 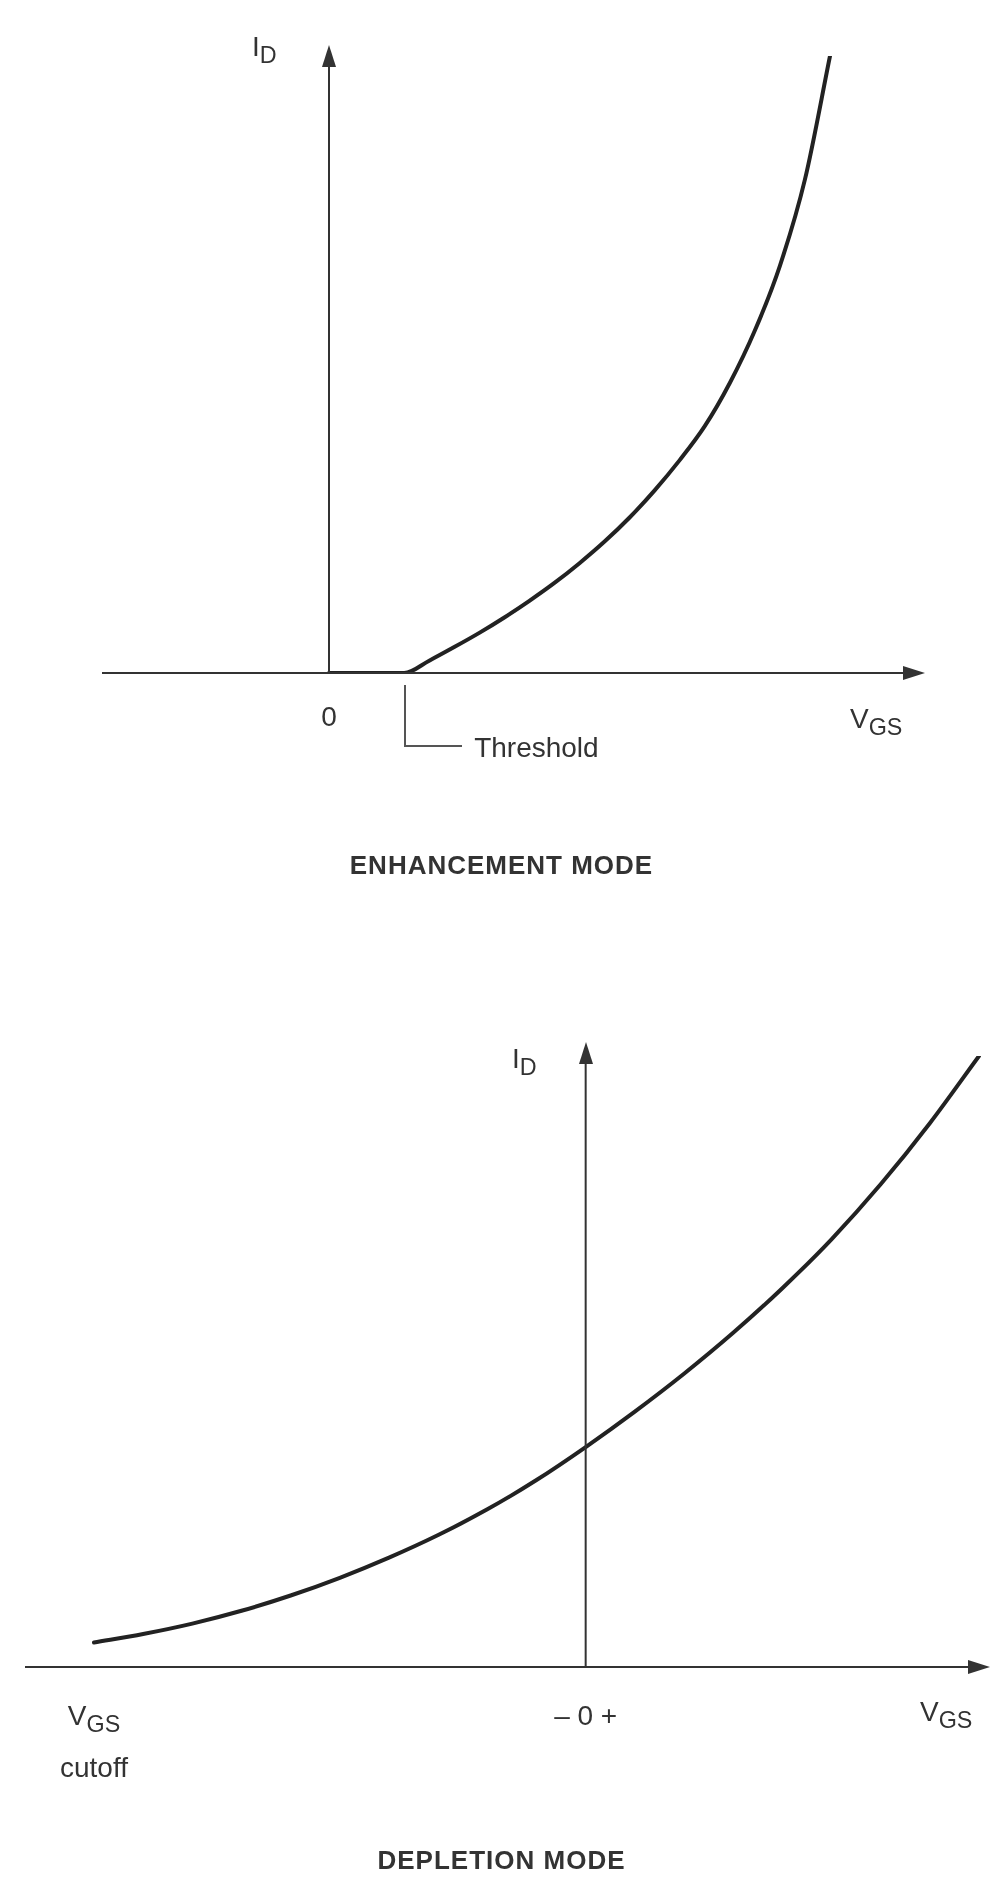 What do you see at coordinates (329, 717) in the screenshot?
I see `text: 0` at bounding box center [329, 717].